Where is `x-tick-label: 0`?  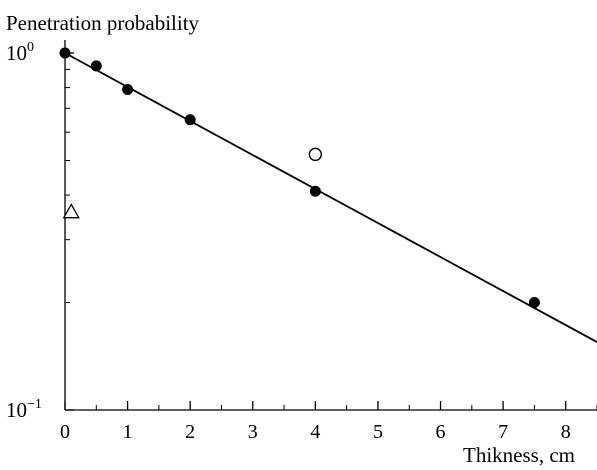 x-tick-label: 0 is located at coordinates (65, 432).